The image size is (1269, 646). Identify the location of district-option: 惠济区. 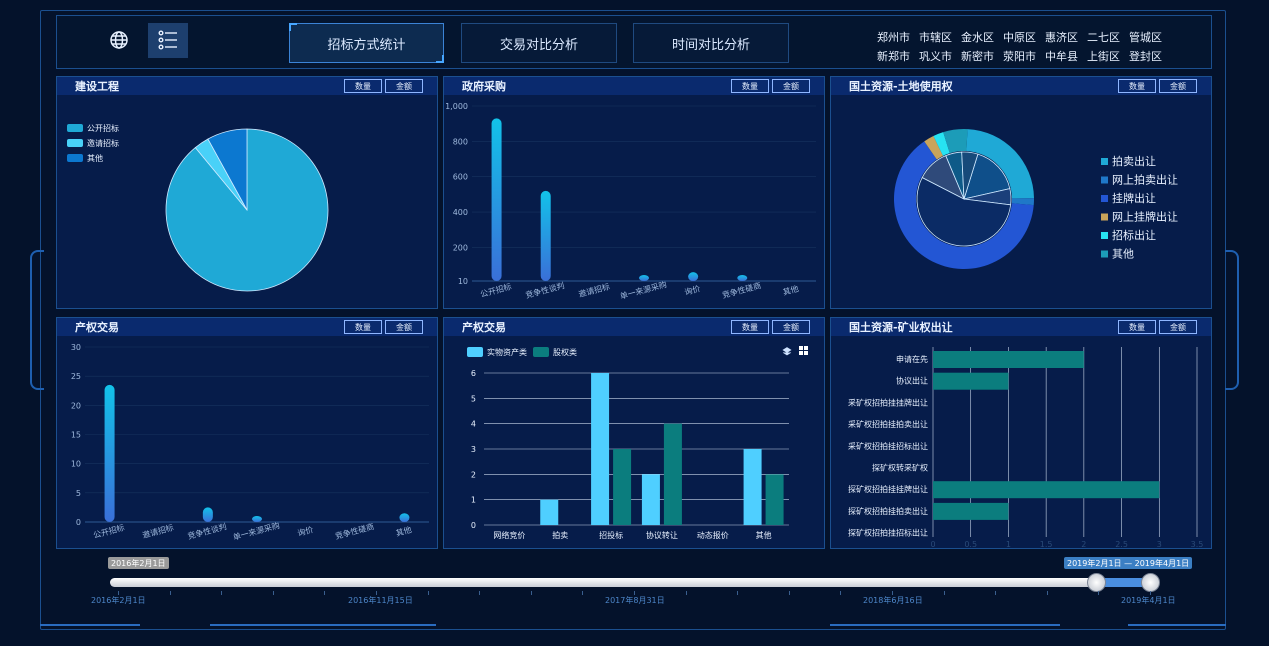
(1061, 37).